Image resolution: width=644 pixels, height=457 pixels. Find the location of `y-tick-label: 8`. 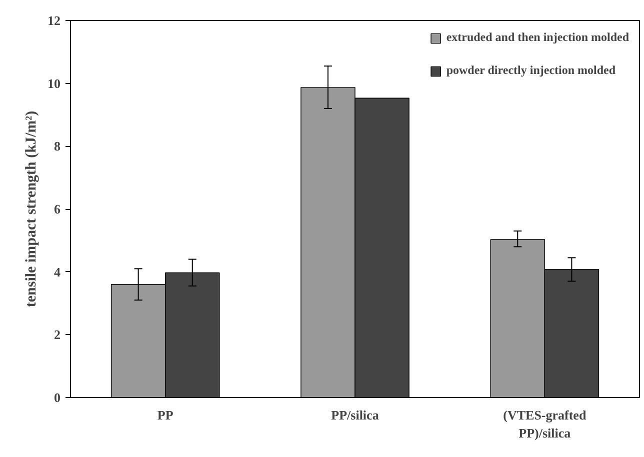

y-tick-label: 8 is located at coordinates (57, 146).